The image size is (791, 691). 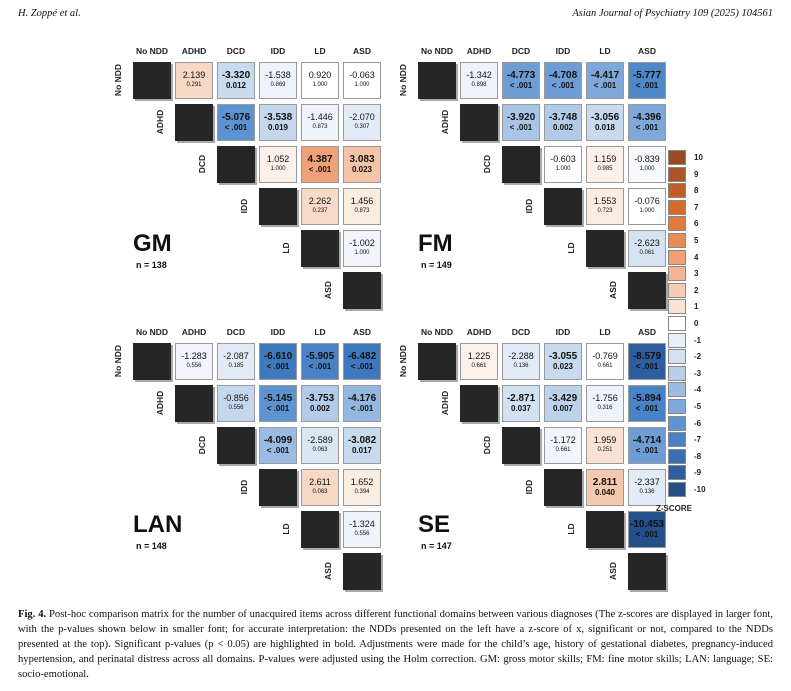 What do you see at coordinates (362, 440) in the screenshot?
I see `z-score-value: -3.082` at bounding box center [362, 440].